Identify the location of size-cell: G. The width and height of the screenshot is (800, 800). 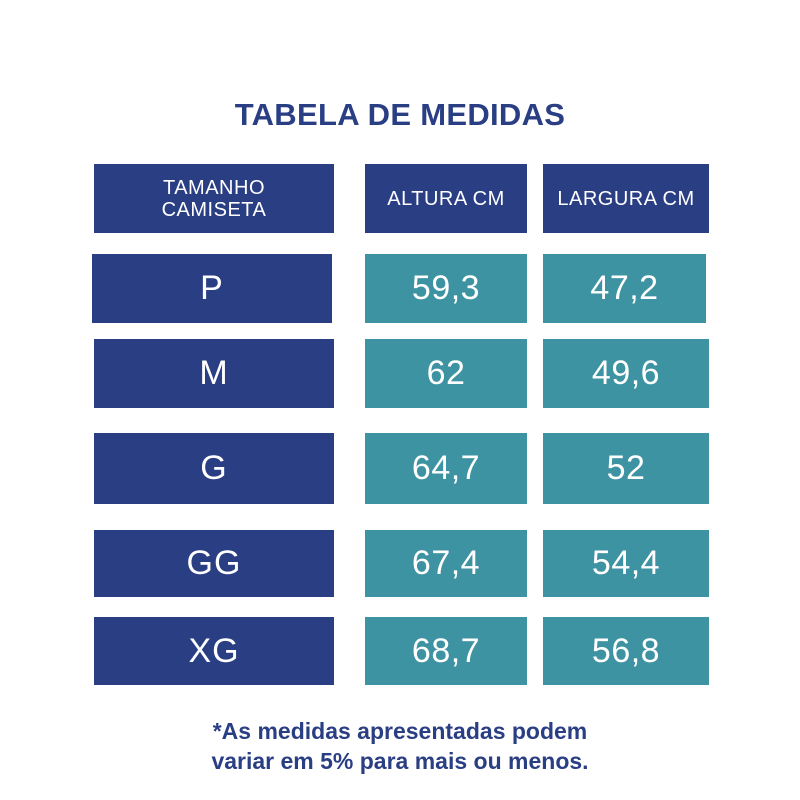
(214, 468).